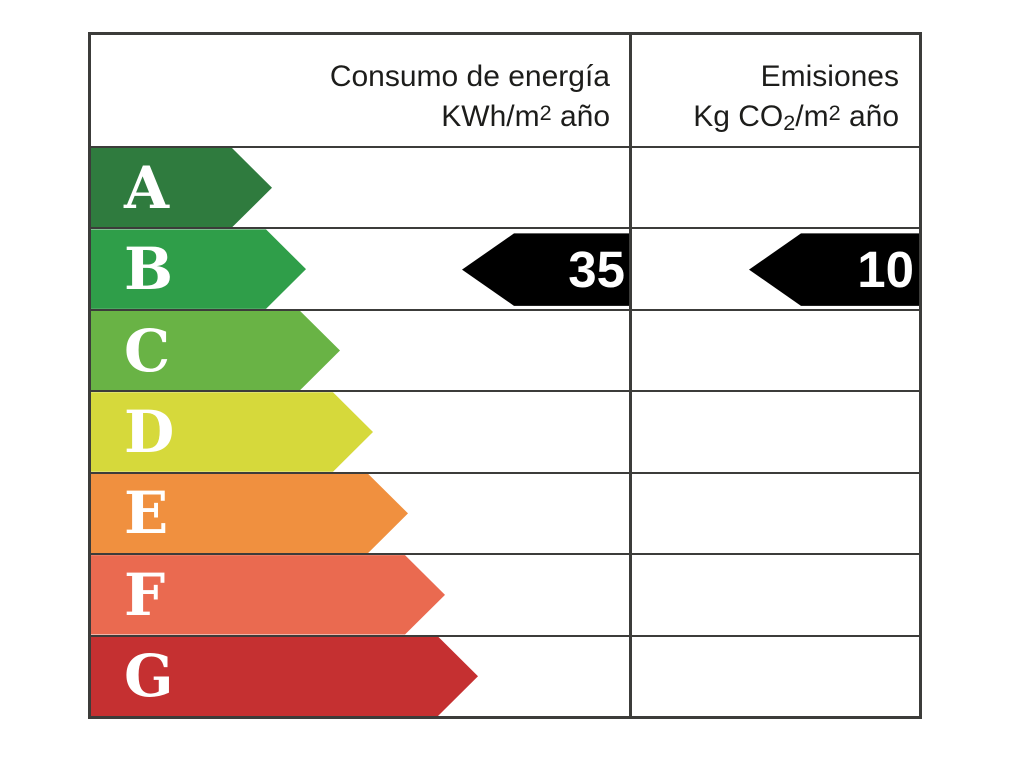  Describe the element at coordinates (268, 594) in the screenshot. I see `rating-arrow-f: F` at that location.